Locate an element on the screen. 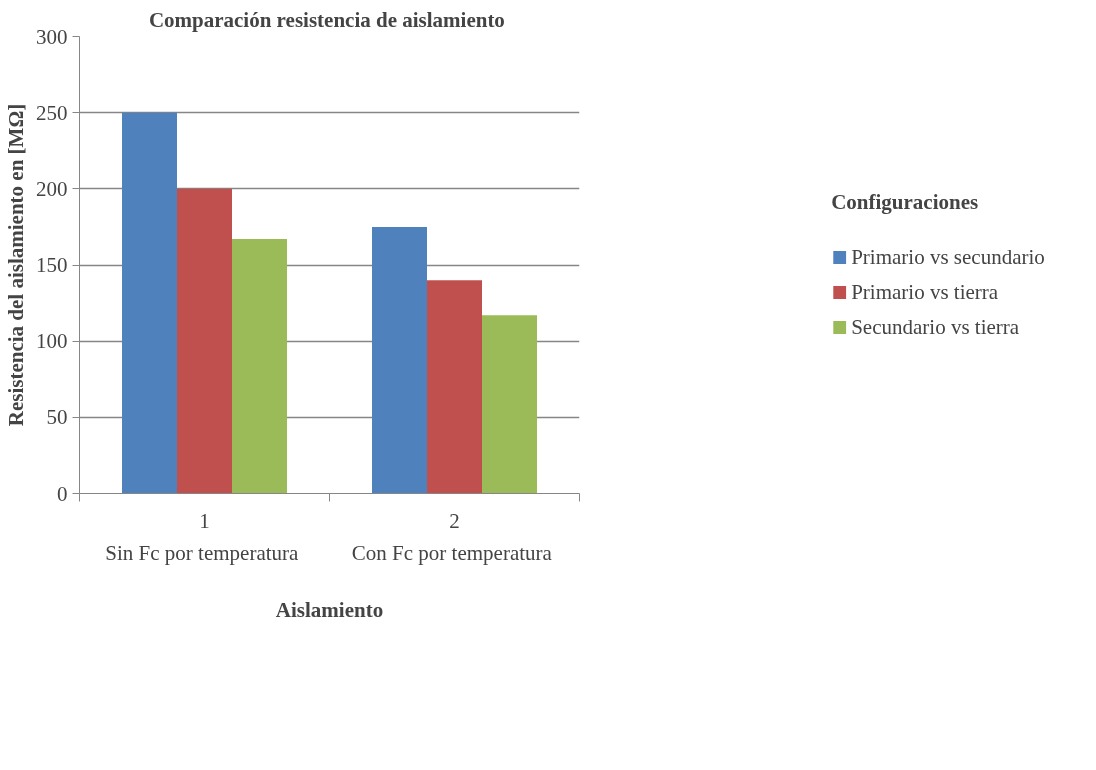  text: Con Fc por temperatura is located at coordinates (452, 552).